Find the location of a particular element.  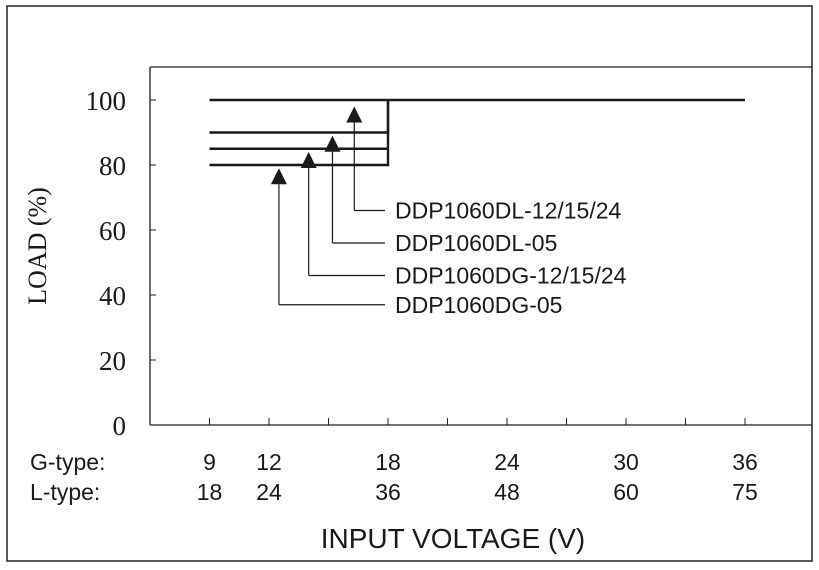

y-tick-label: 80 is located at coordinates (112, 166).